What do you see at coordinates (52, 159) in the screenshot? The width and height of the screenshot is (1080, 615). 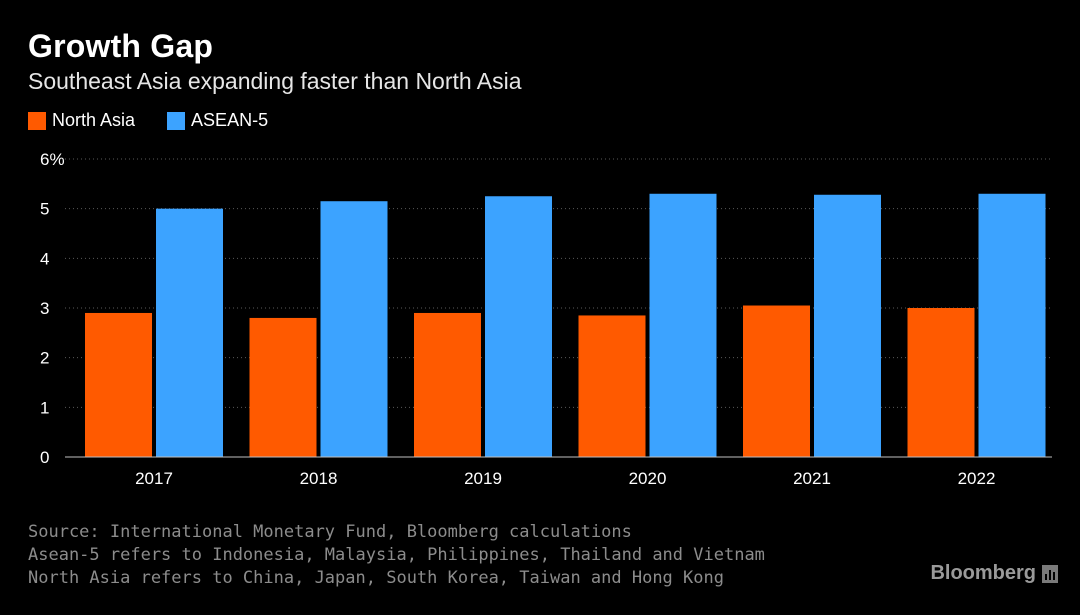 I see `y-tick-label: 6%` at bounding box center [52, 159].